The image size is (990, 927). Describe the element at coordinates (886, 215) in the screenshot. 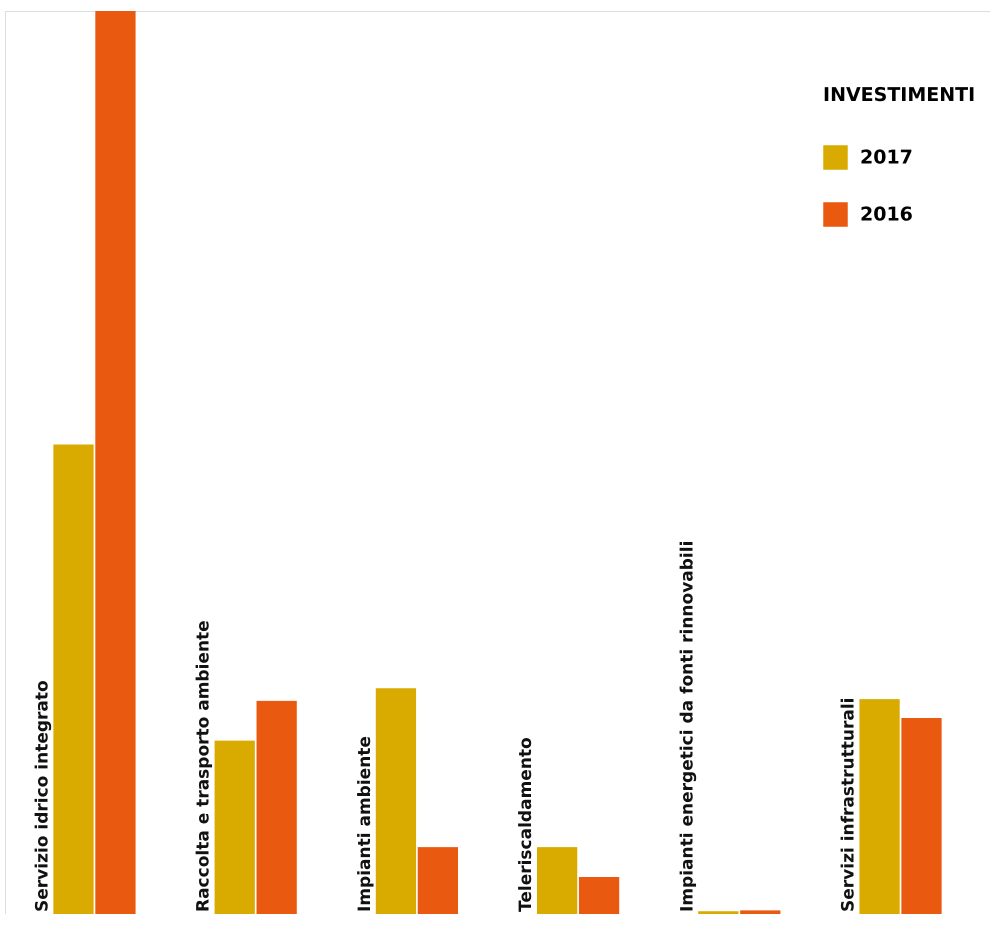

I see `legend-label: 2016` at that location.